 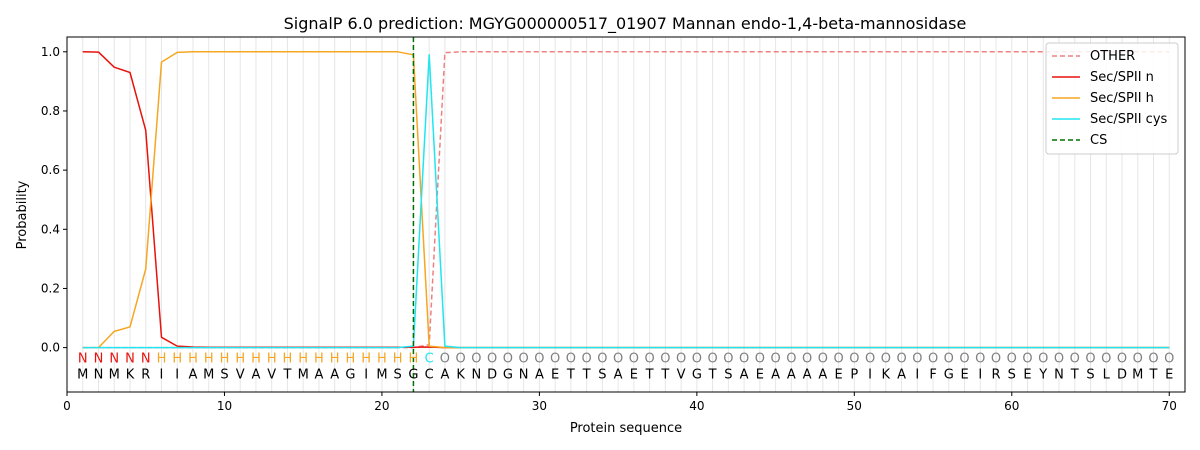 I want to click on residue-letter: N, so click(x=477, y=375).